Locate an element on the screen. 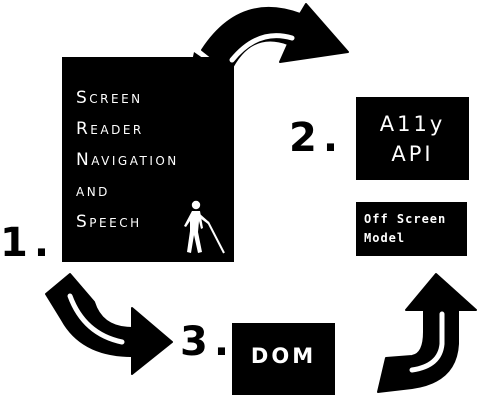  screen-reader-line: Speech is located at coordinates (109, 222).